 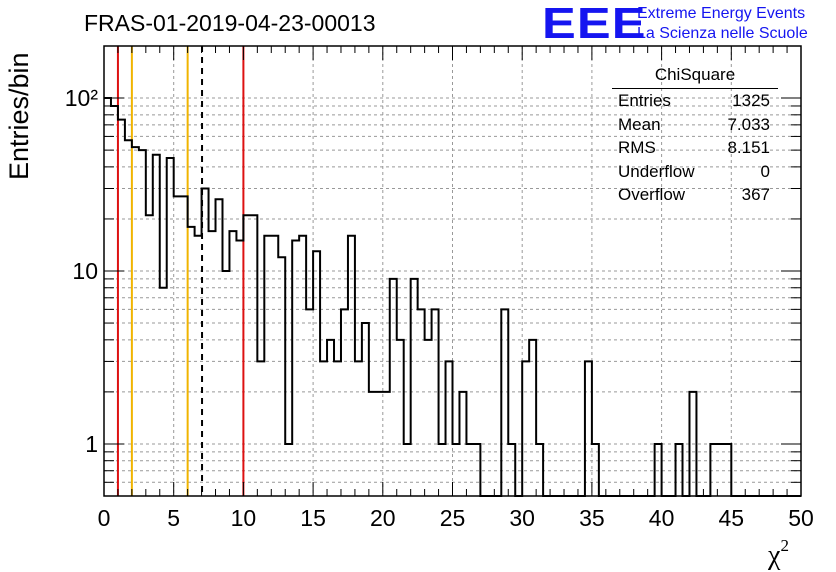 I want to click on x-tick-label: 30, so click(x=522, y=518).